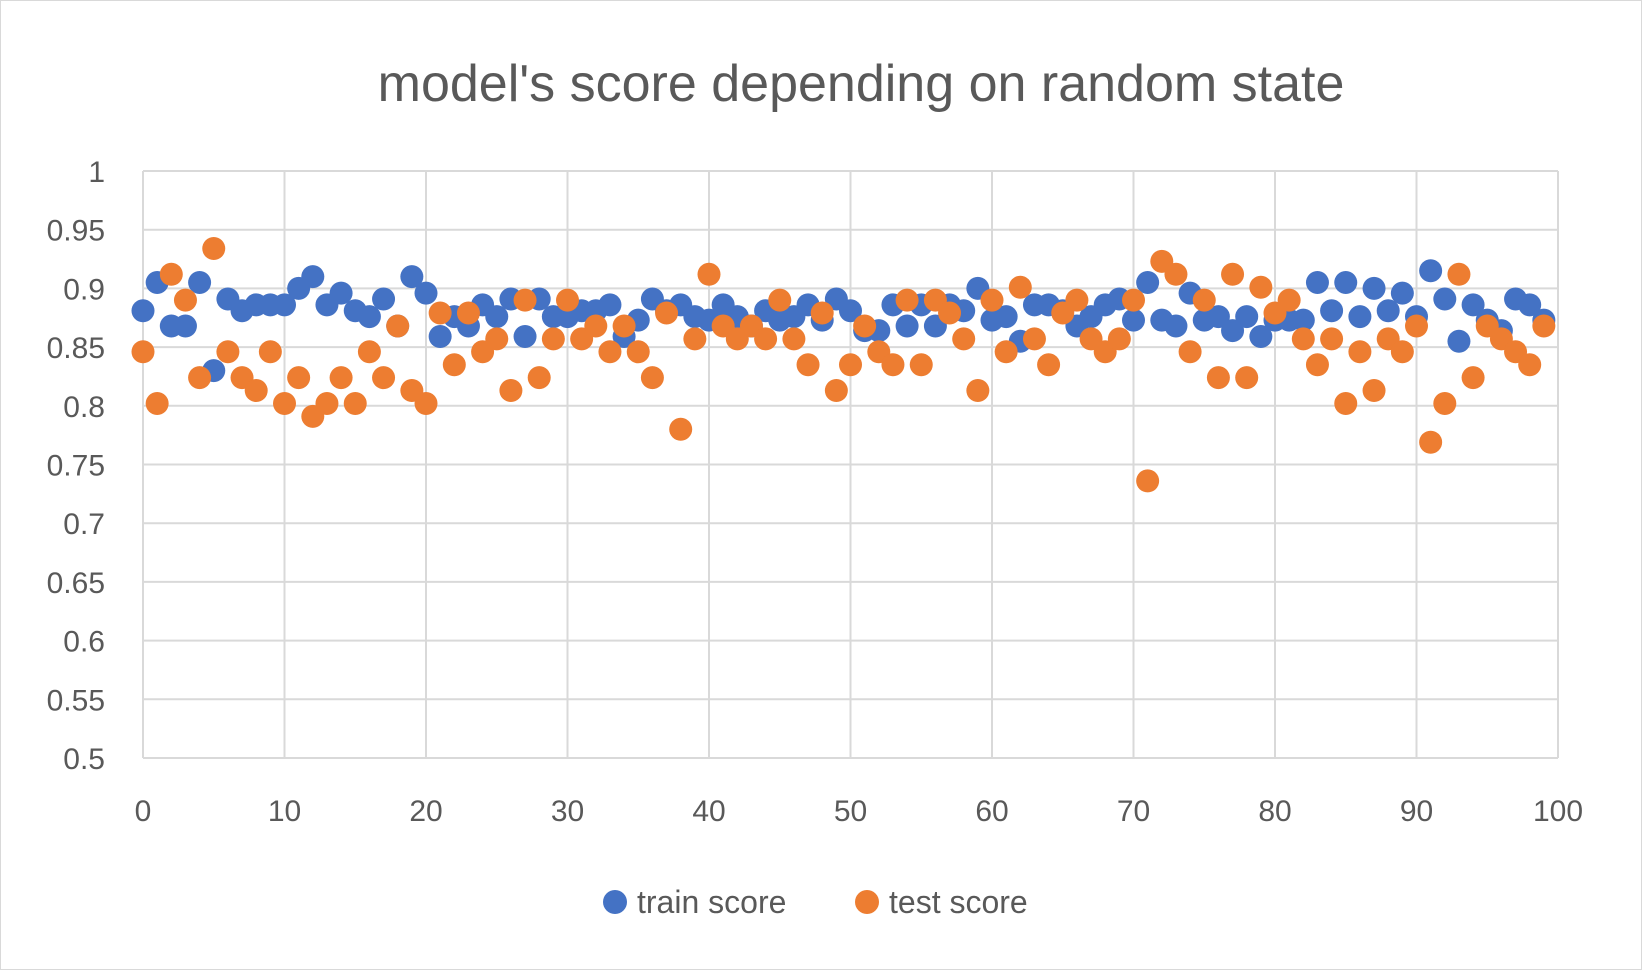  I want to click on x-tick-label: 0, so click(143, 811).